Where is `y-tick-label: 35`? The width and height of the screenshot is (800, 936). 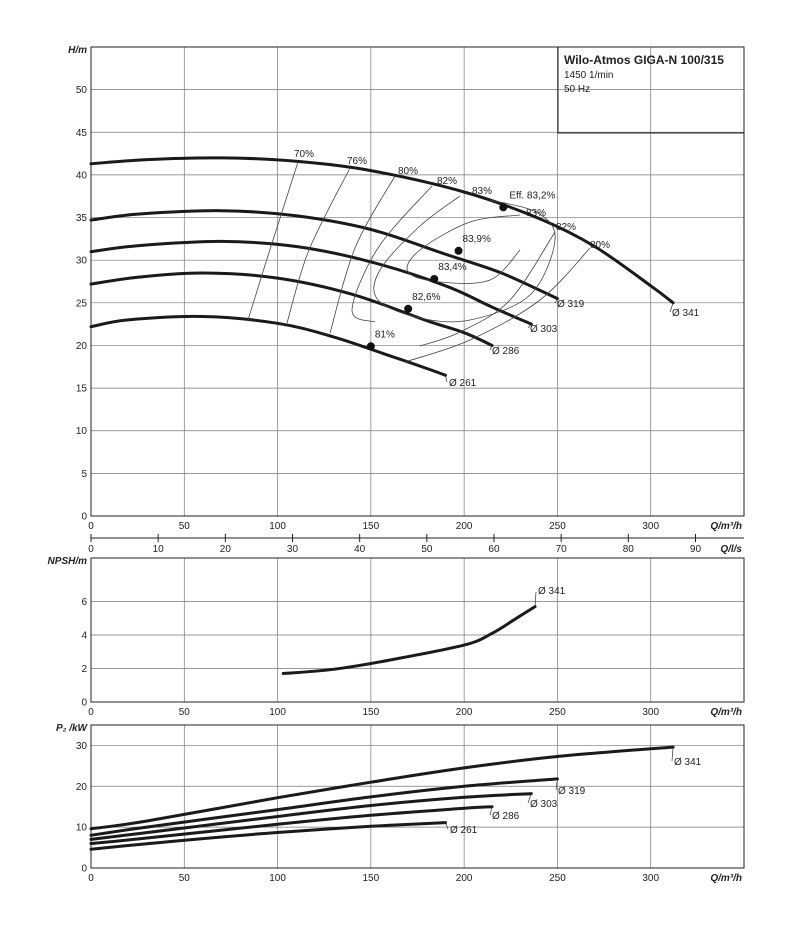
y-tick-label: 35 is located at coordinates (82, 218).